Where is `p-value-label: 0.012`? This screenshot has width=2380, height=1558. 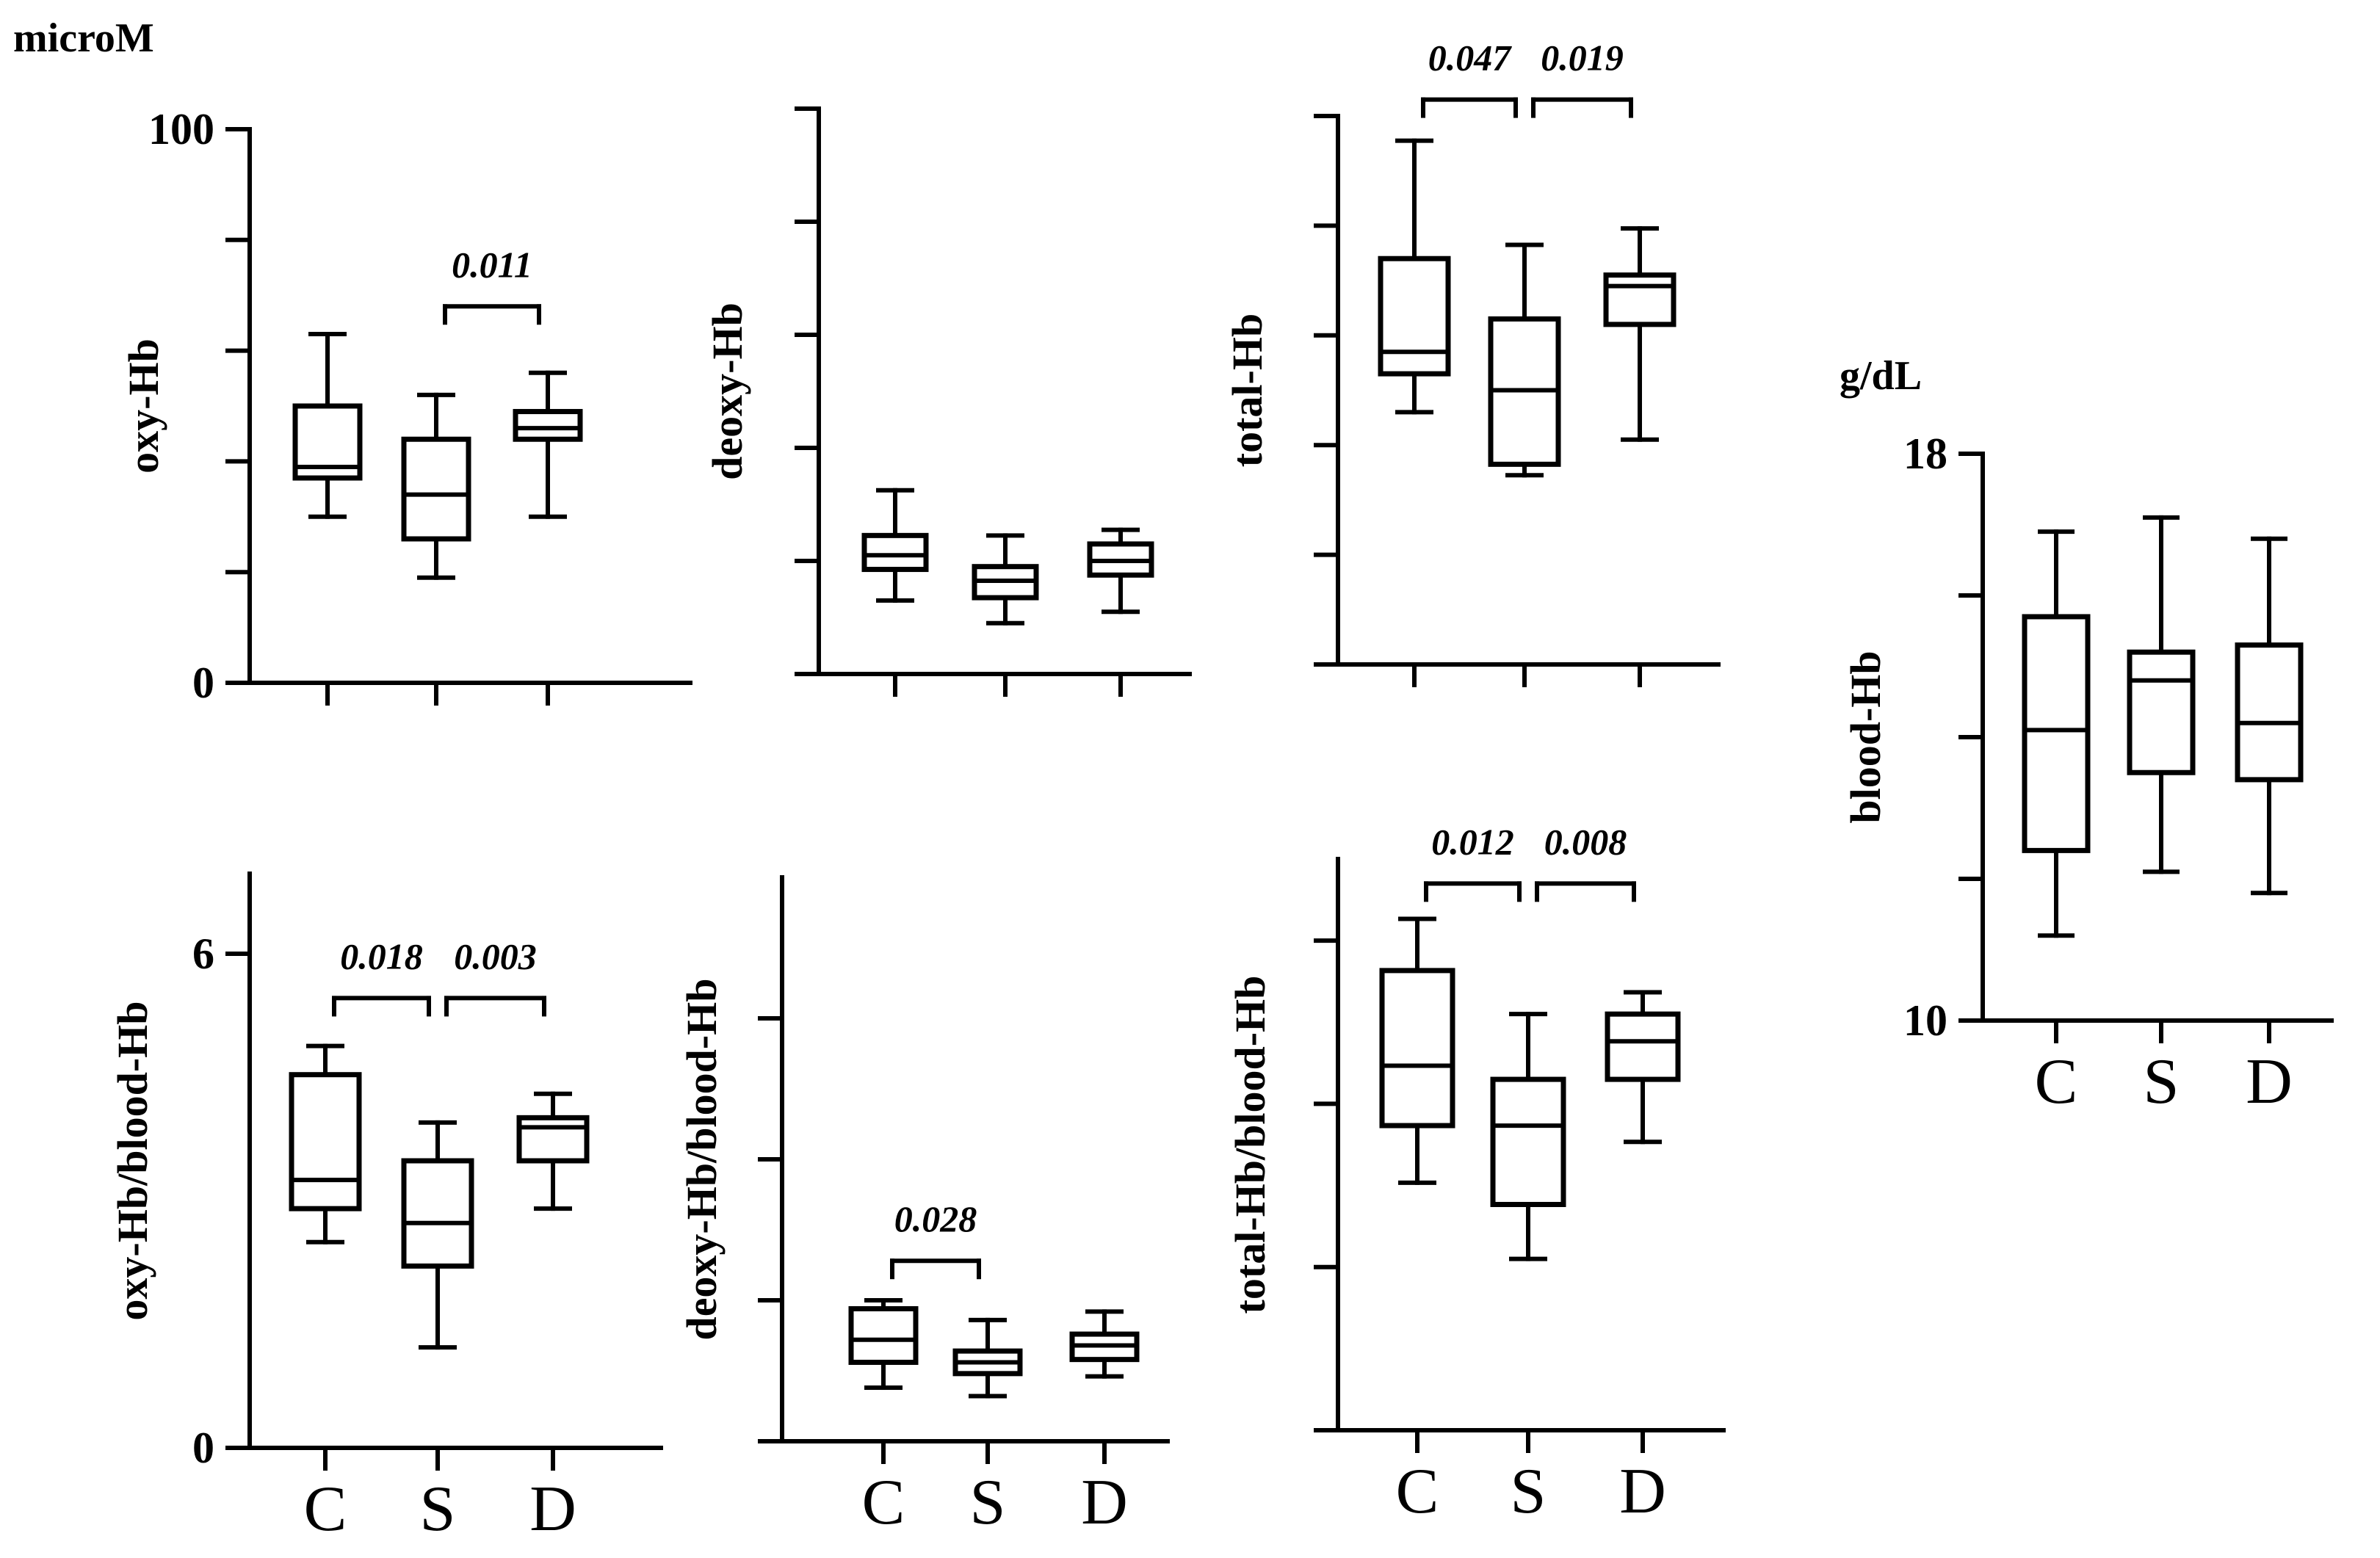
p-value-label: 0.012 is located at coordinates (1472, 841).